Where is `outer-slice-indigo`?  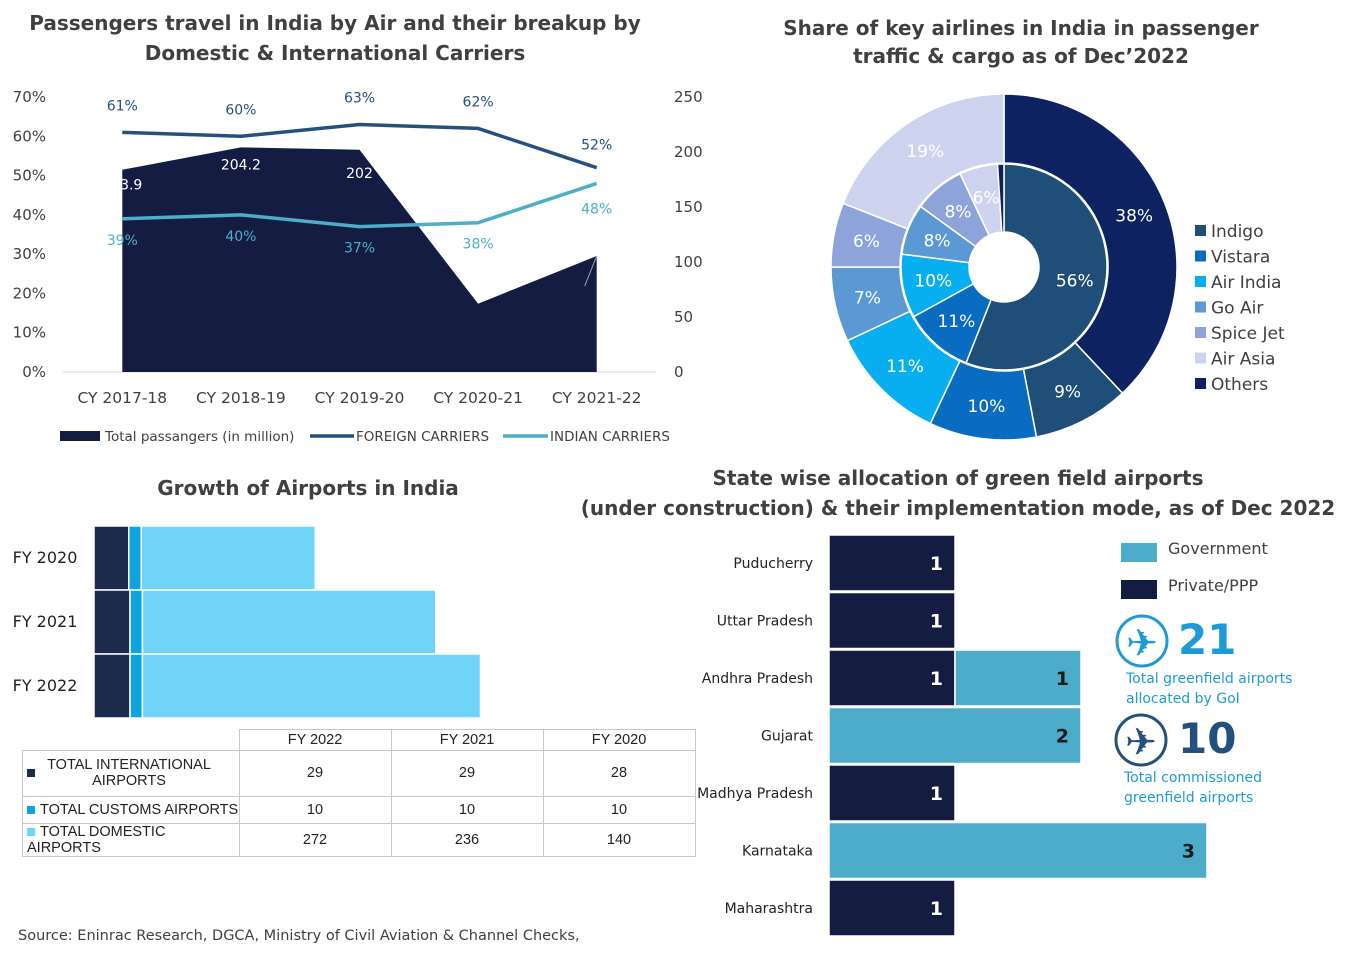
outer-slice-indigo is located at coordinates (1090, 244).